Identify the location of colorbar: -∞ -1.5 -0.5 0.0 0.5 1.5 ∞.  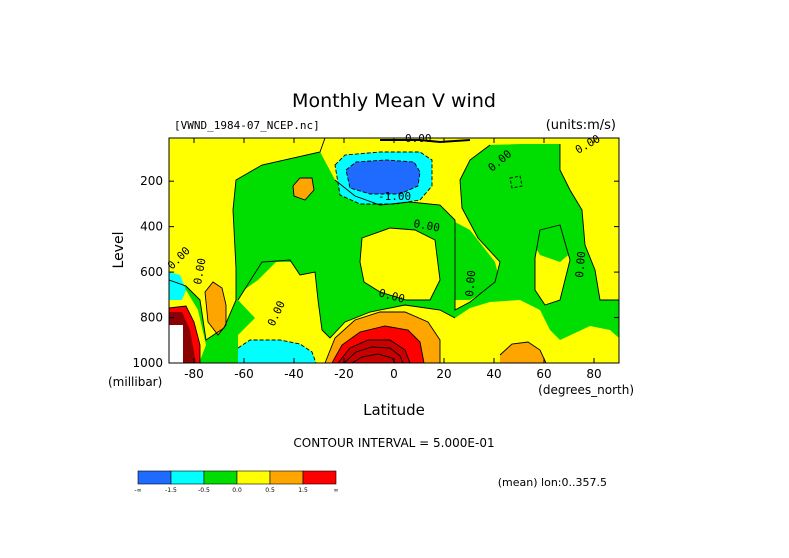
(236, 482).